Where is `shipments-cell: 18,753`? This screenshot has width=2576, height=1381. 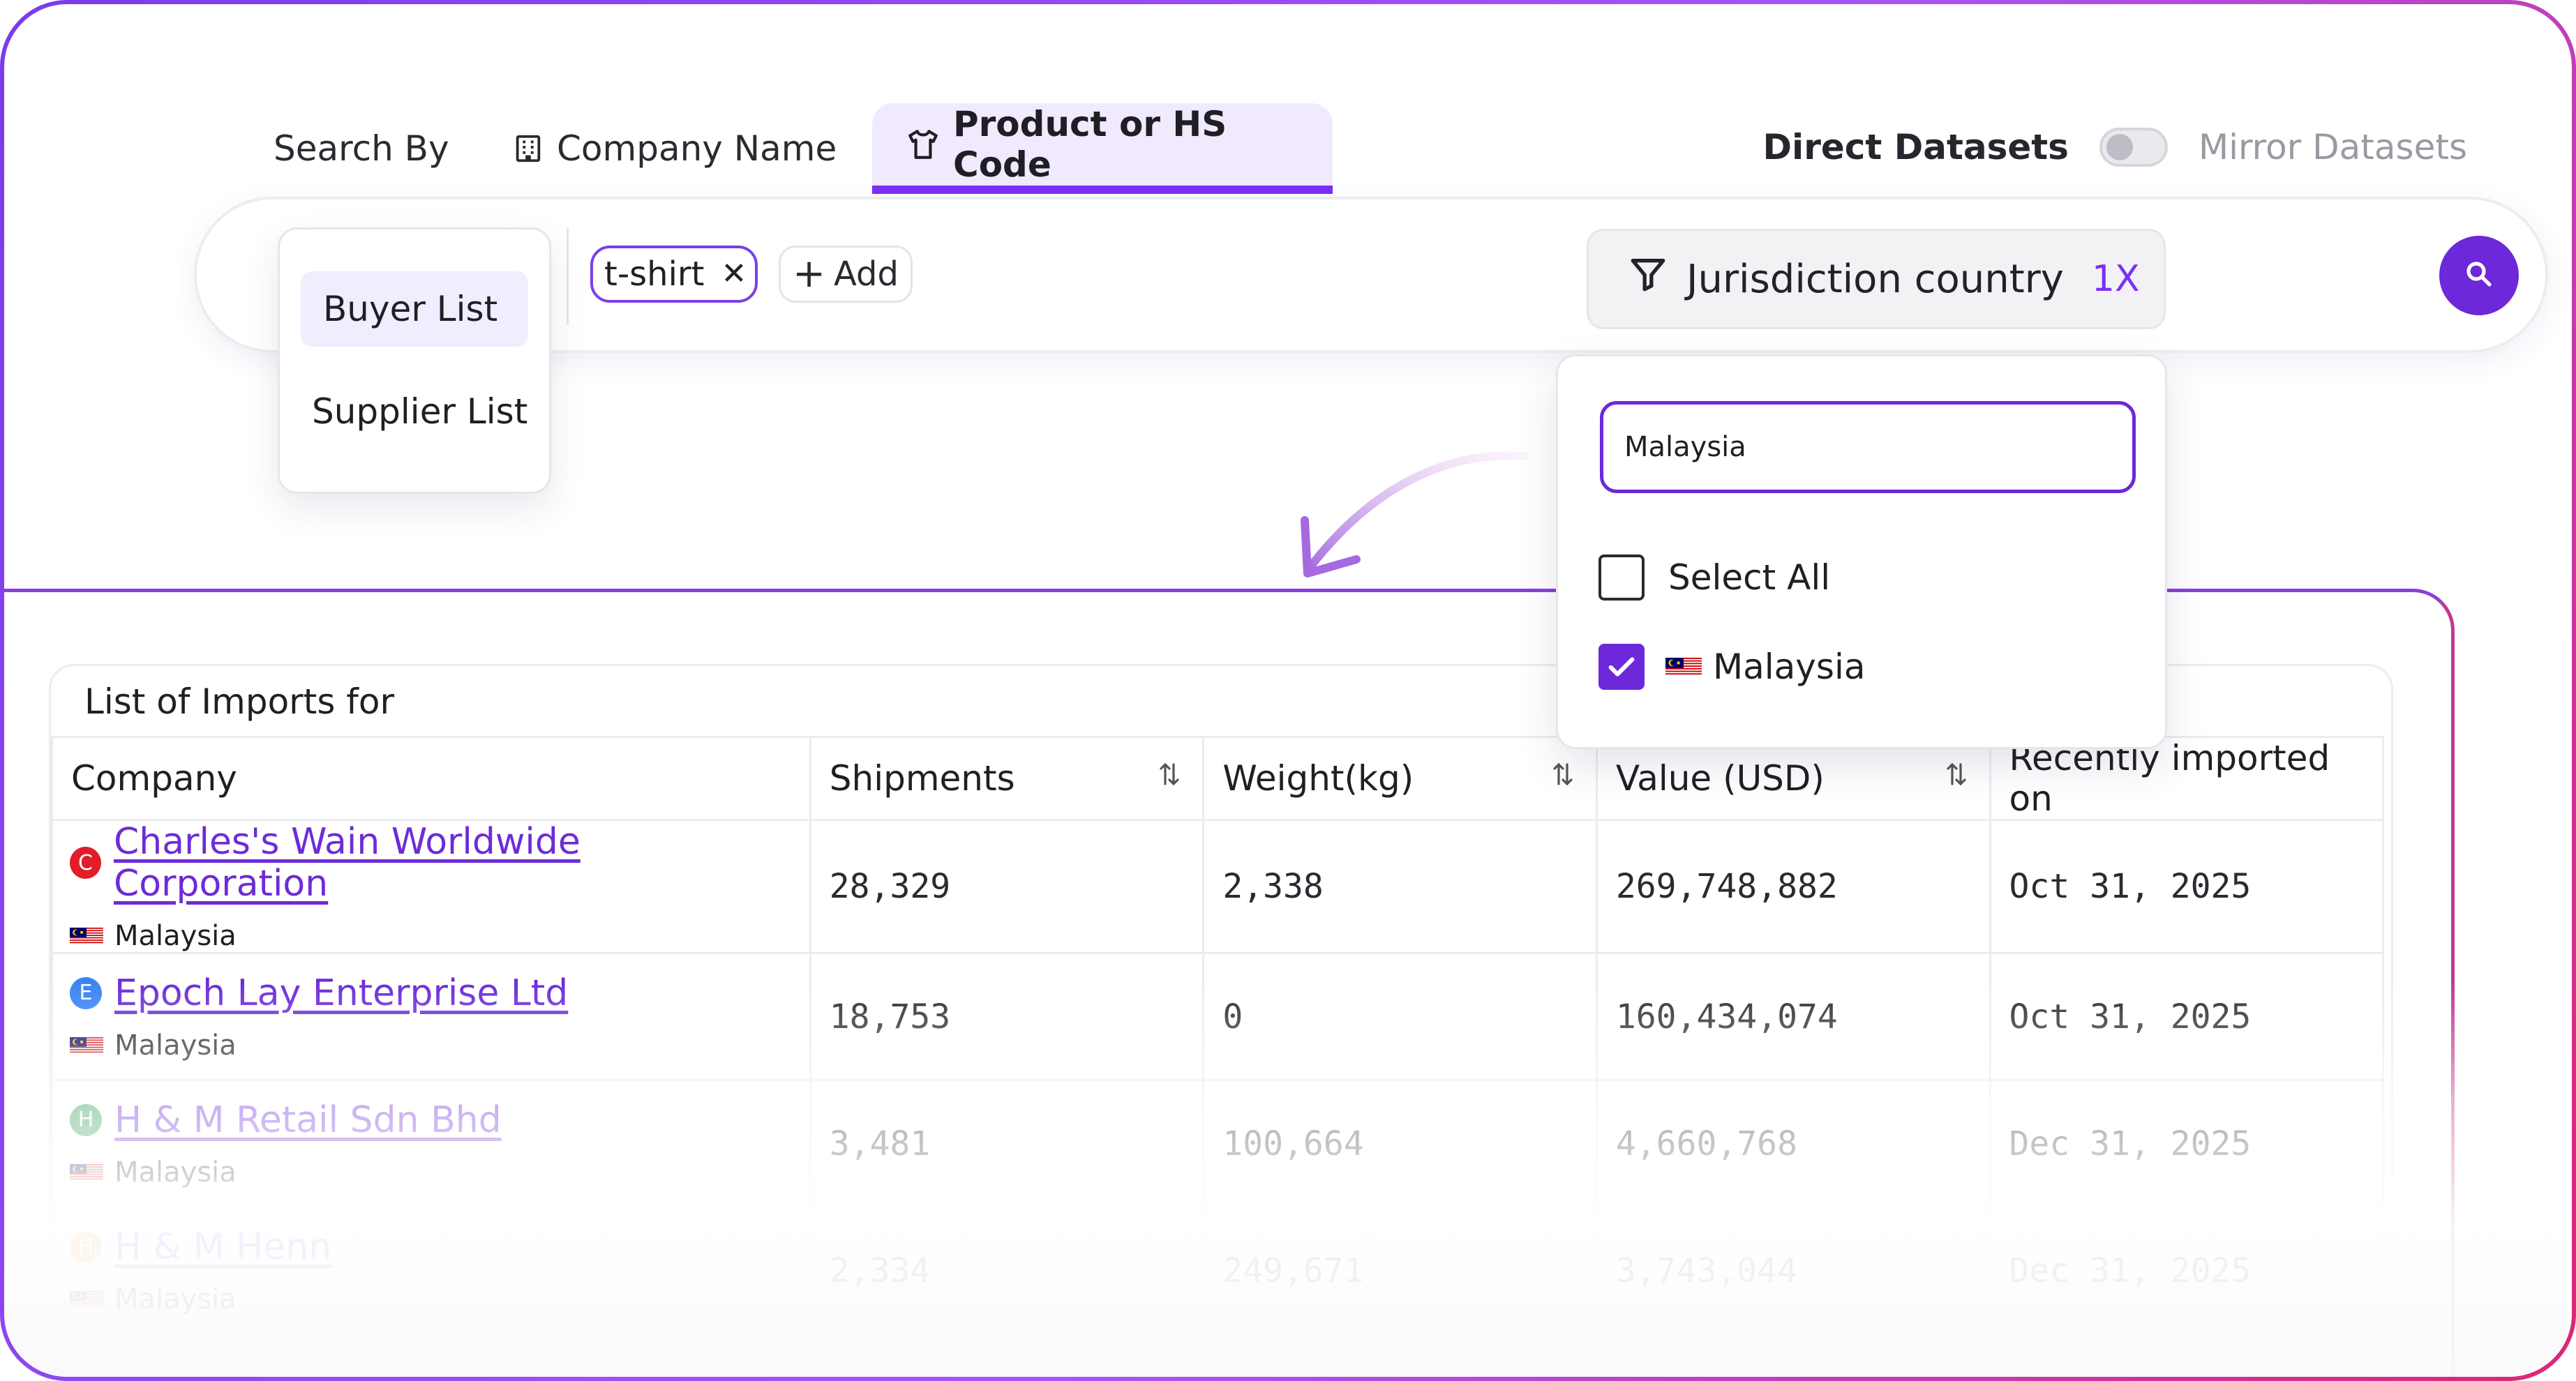
shipments-cell: 18,753 is located at coordinates (1007, 1016).